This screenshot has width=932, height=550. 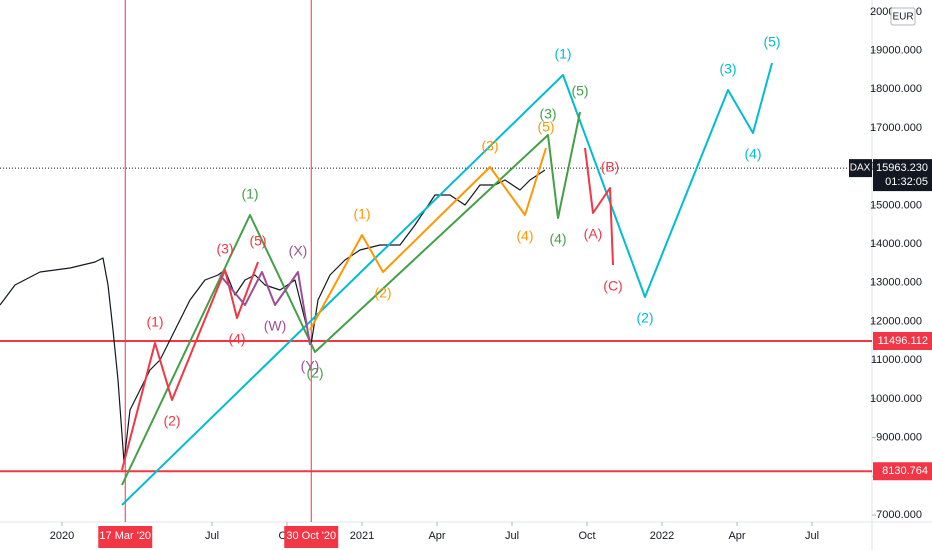 I want to click on date-label: 30 Oct '20, so click(x=311, y=536).